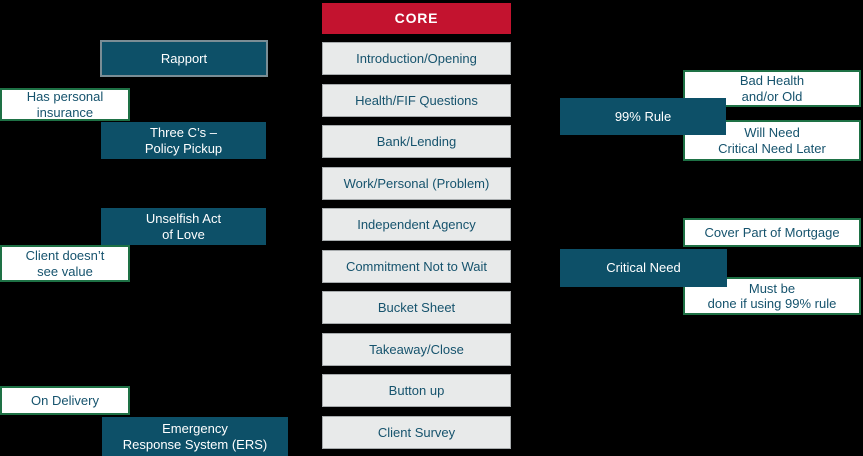 This screenshot has height=456, width=863. What do you see at coordinates (416, 224) in the screenshot?
I see `core-step-independent-agency: Independent Agency` at bounding box center [416, 224].